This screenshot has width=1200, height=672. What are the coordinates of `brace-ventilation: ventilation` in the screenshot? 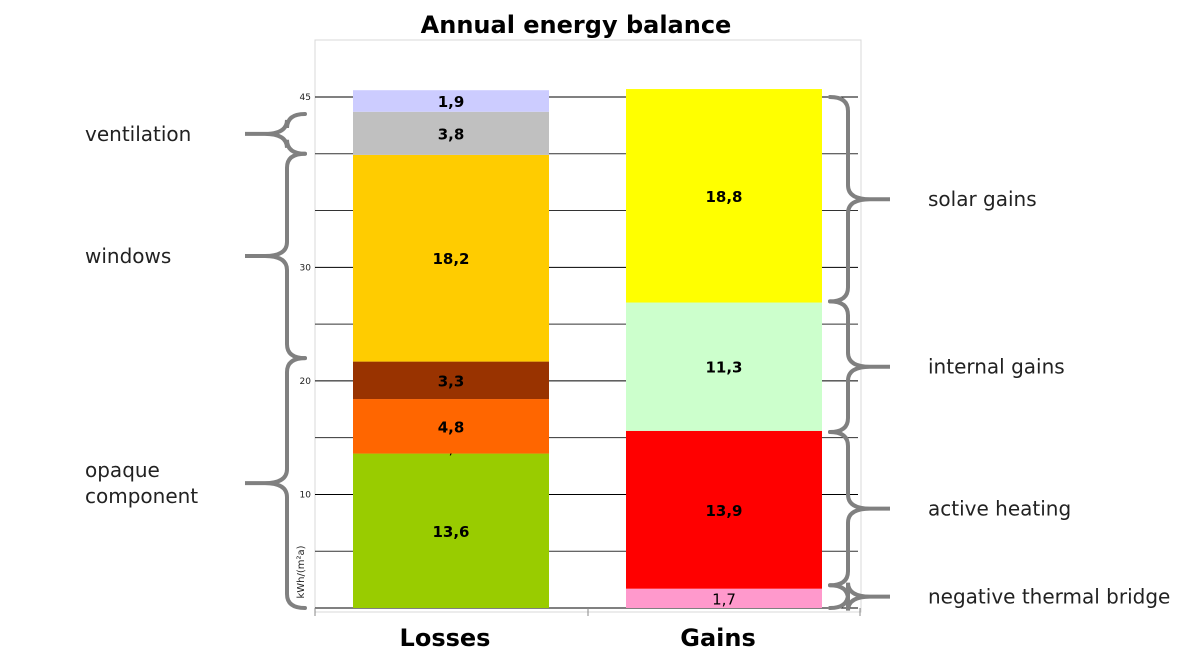 It's located at (196, 134).